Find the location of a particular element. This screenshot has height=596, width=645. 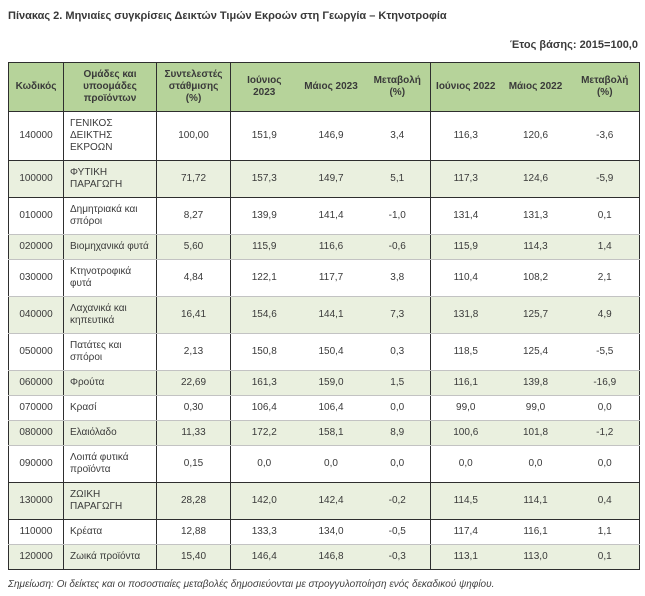

cell-change_2022: -5,5 is located at coordinates (605, 352).